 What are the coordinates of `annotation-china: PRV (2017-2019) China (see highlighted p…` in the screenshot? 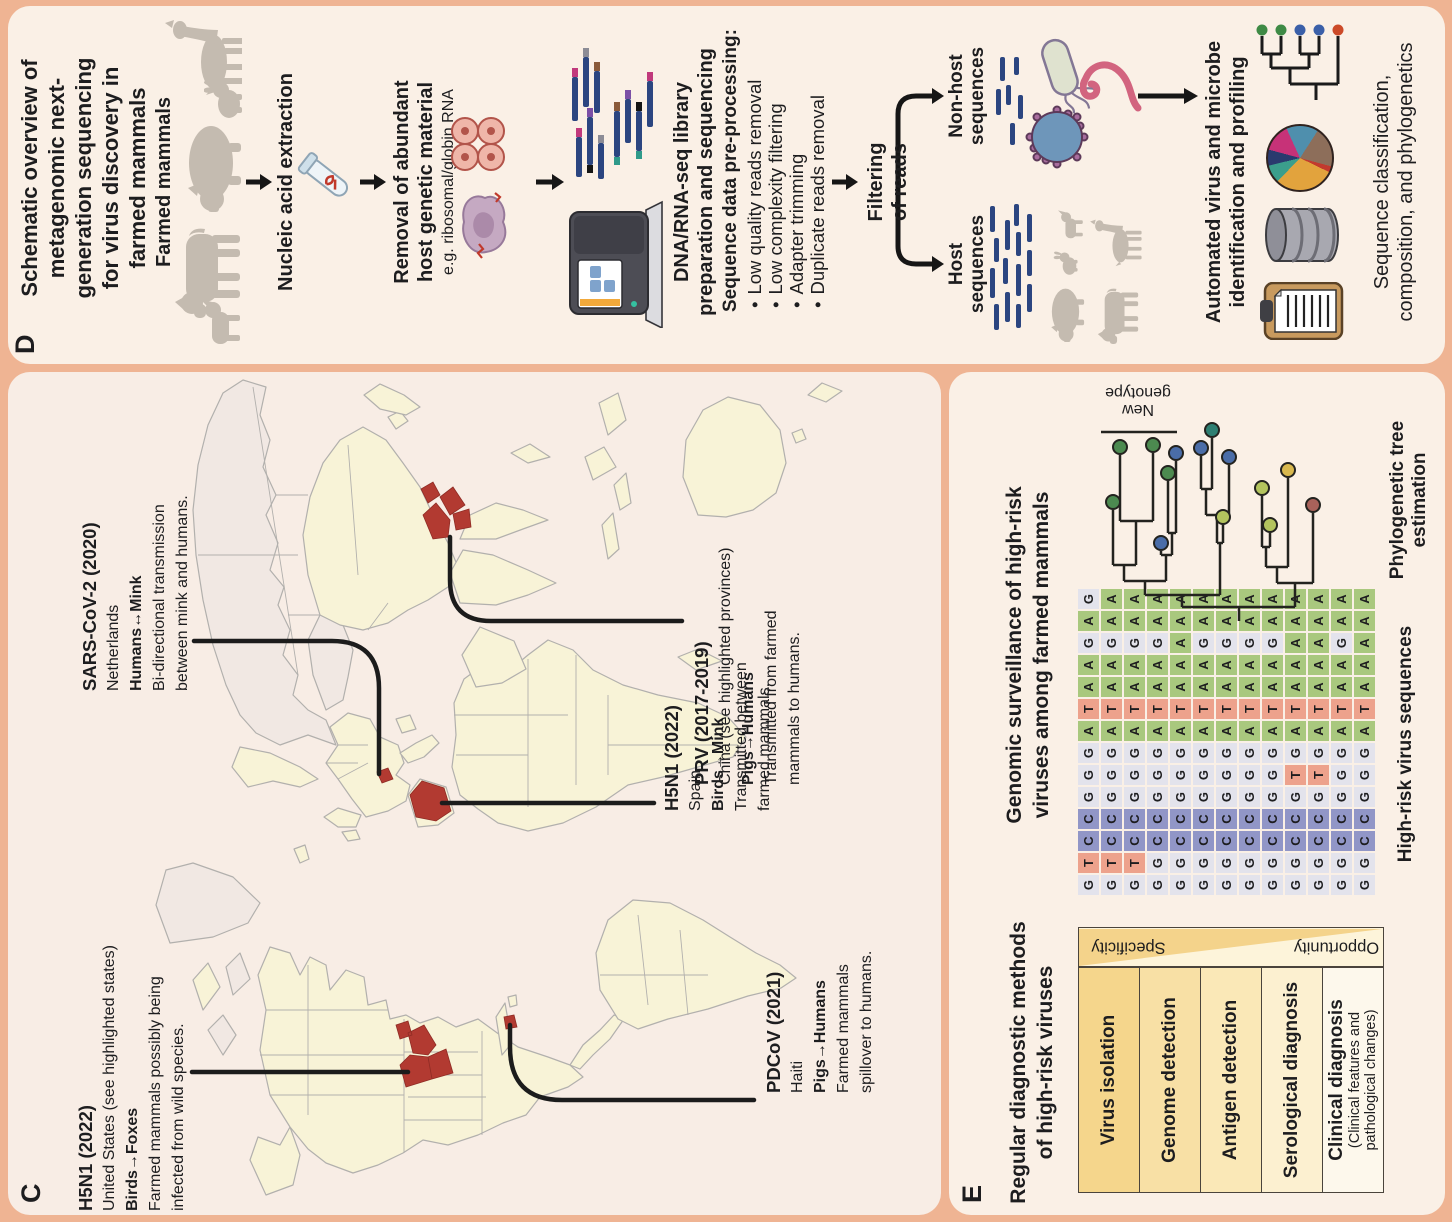 It's located at (748, 666).